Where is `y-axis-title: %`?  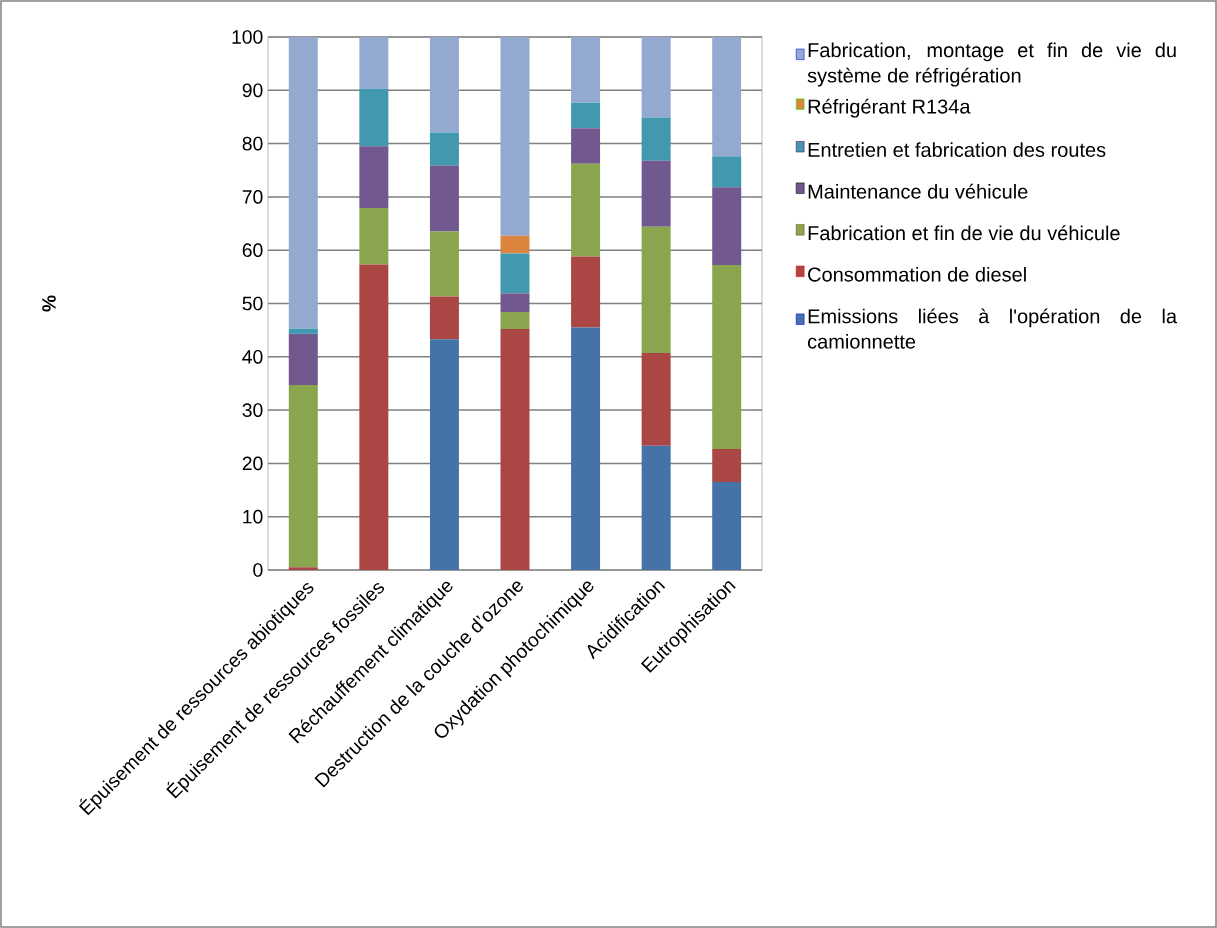
y-axis-title: % is located at coordinates (49, 303).